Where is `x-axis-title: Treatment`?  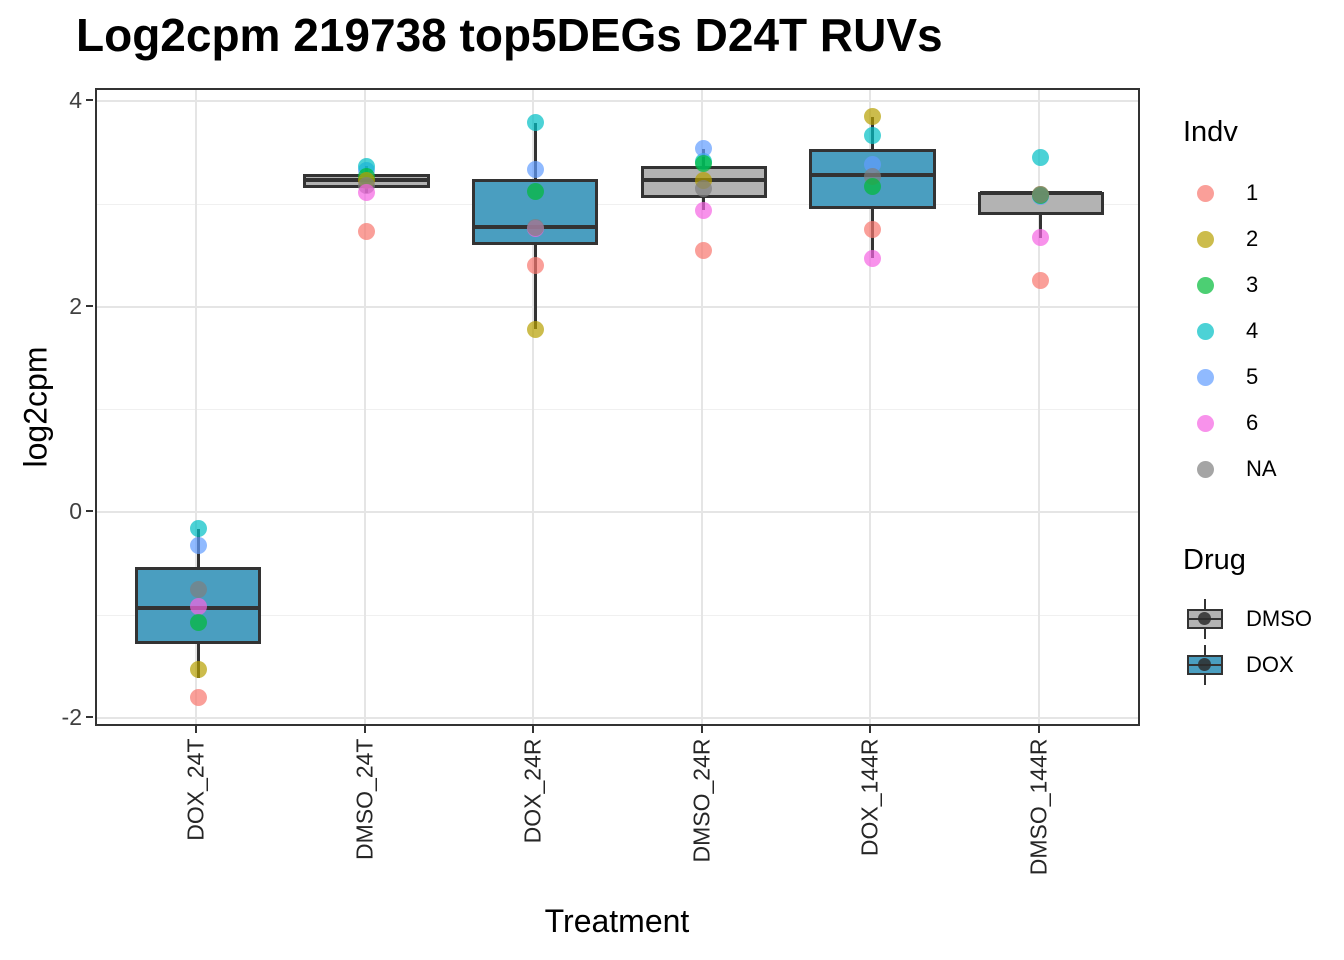 x-axis-title: Treatment is located at coordinates (617, 921).